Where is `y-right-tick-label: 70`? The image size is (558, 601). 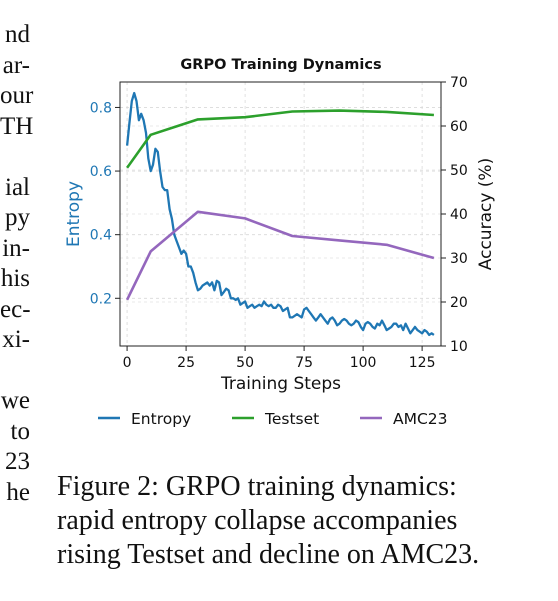
y-right-tick-label: 70 is located at coordinates (459, 83).